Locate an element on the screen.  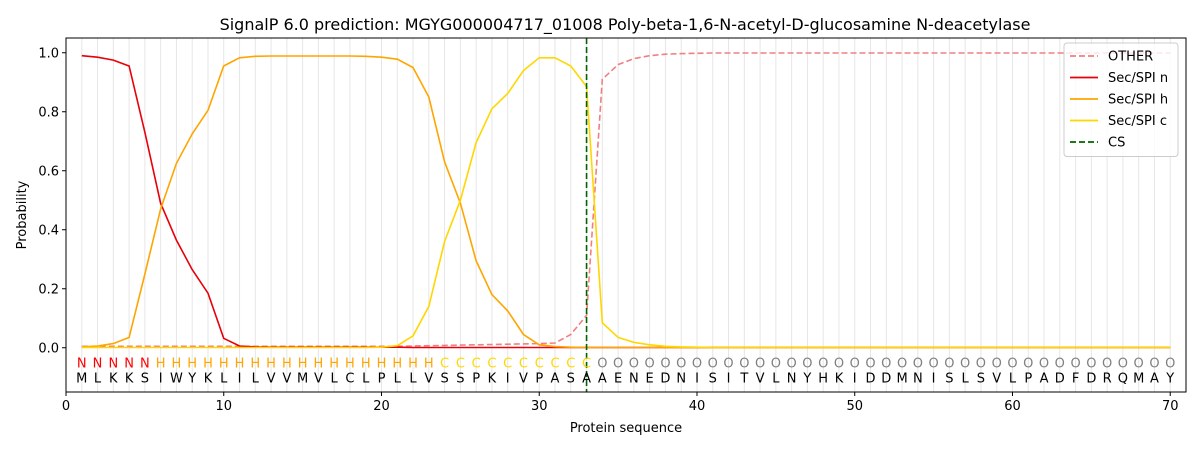
y-tick-label: 0.6 is located at coordinates (48, 171).